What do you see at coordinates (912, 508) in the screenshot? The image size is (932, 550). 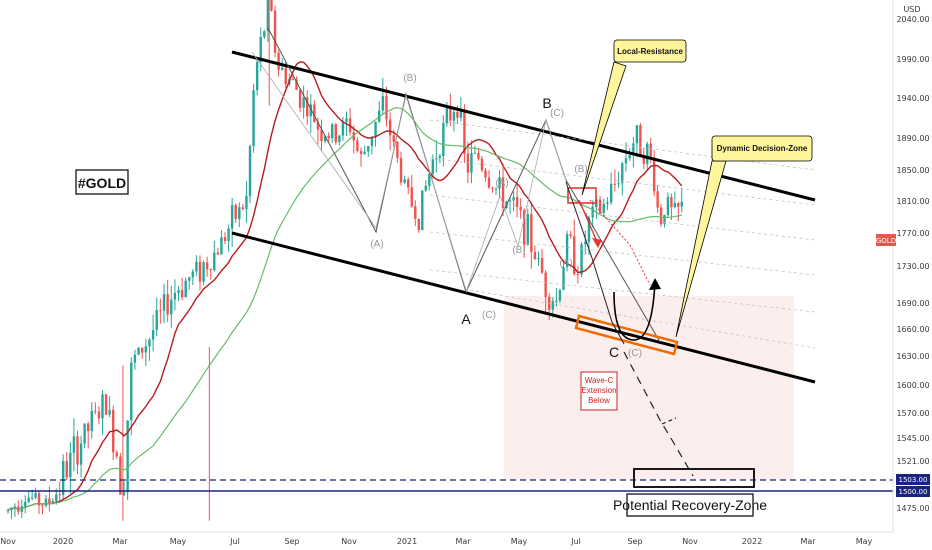 I see `y-tick-label: 1475.00` at bounding box center [912, 508].